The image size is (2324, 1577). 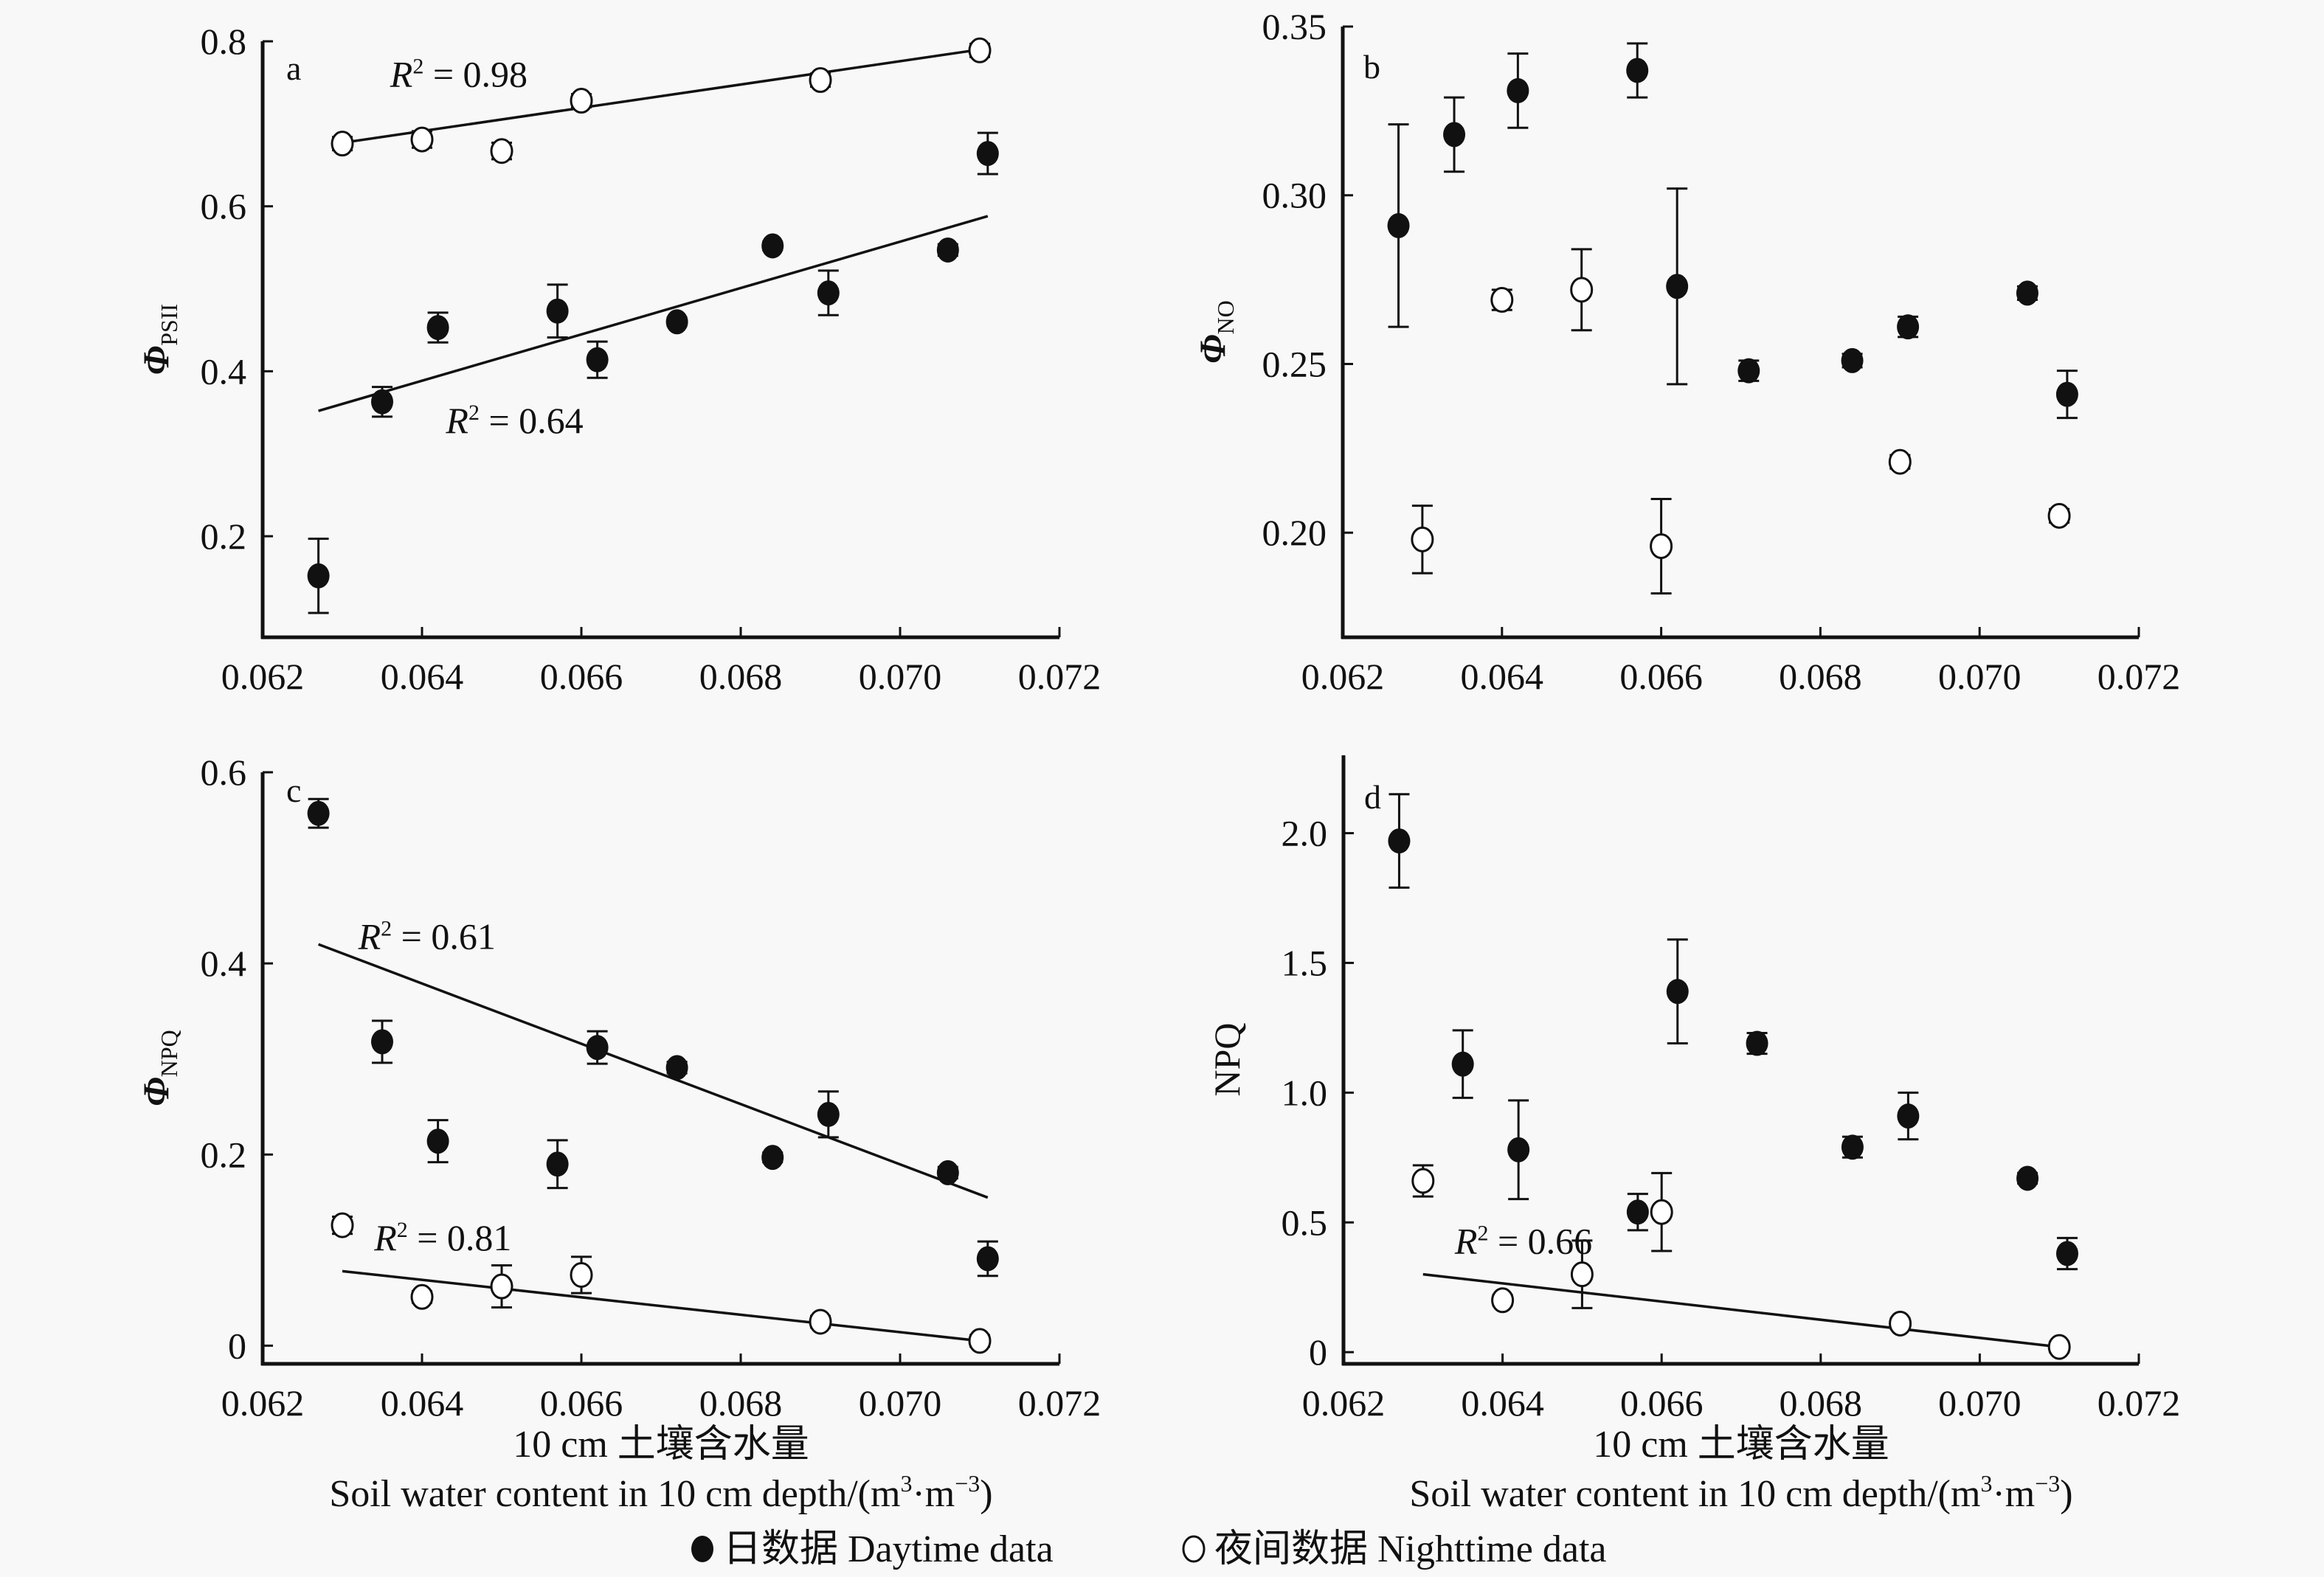 What do you see at coordinates (155, 1091) in the screenshot?
I see `y-axis-title-main: Φ` at bounding box center [155, 1091].